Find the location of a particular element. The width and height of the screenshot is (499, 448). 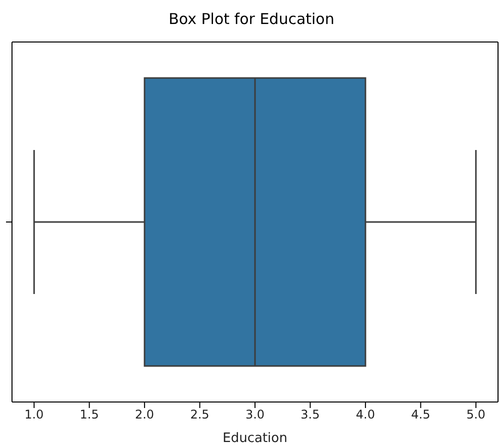

x-tick-label: 4.0 is located at coordinates (365, 415).